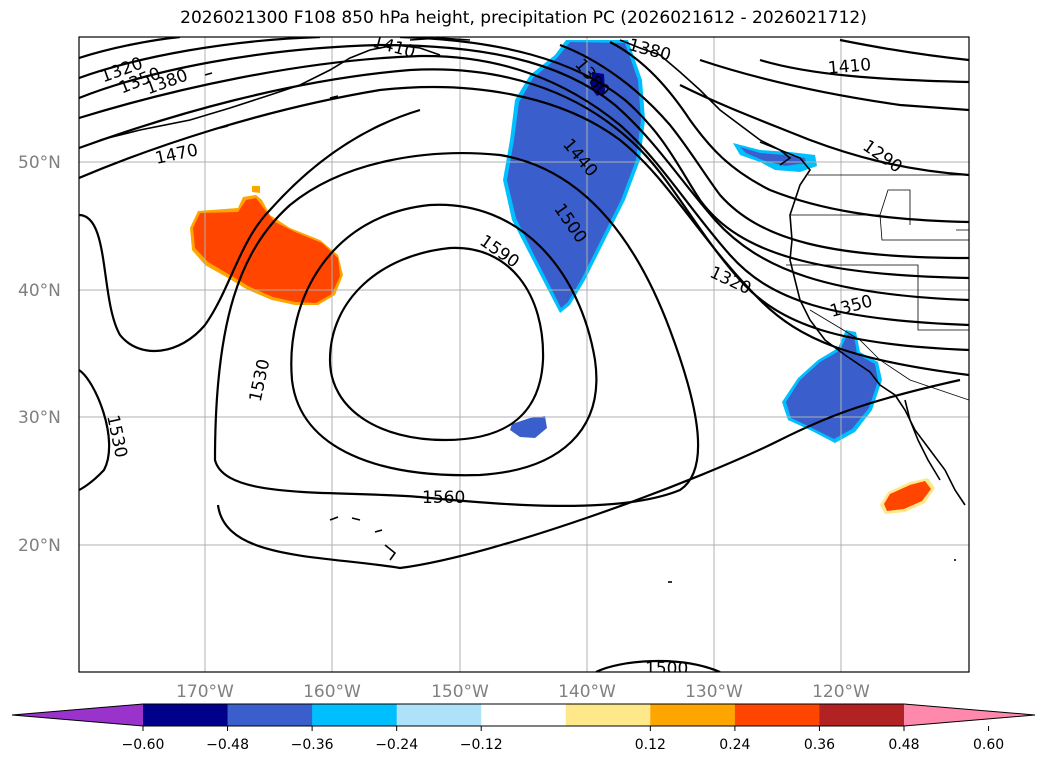  What do you see at coordinates (39, 163) in the screenshot?
I see `lat-label: 50°N` at bounding box center [39, 163].